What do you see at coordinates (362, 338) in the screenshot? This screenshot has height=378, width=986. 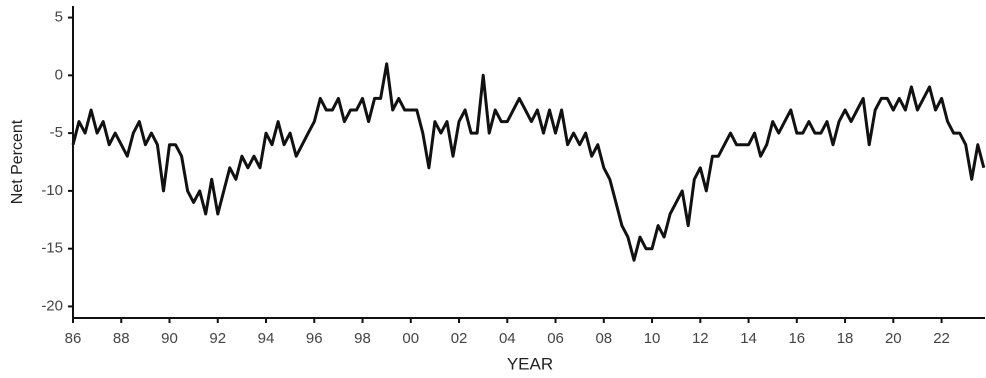 I see `x-tick-label: 98` at bounding box center [362, 338].